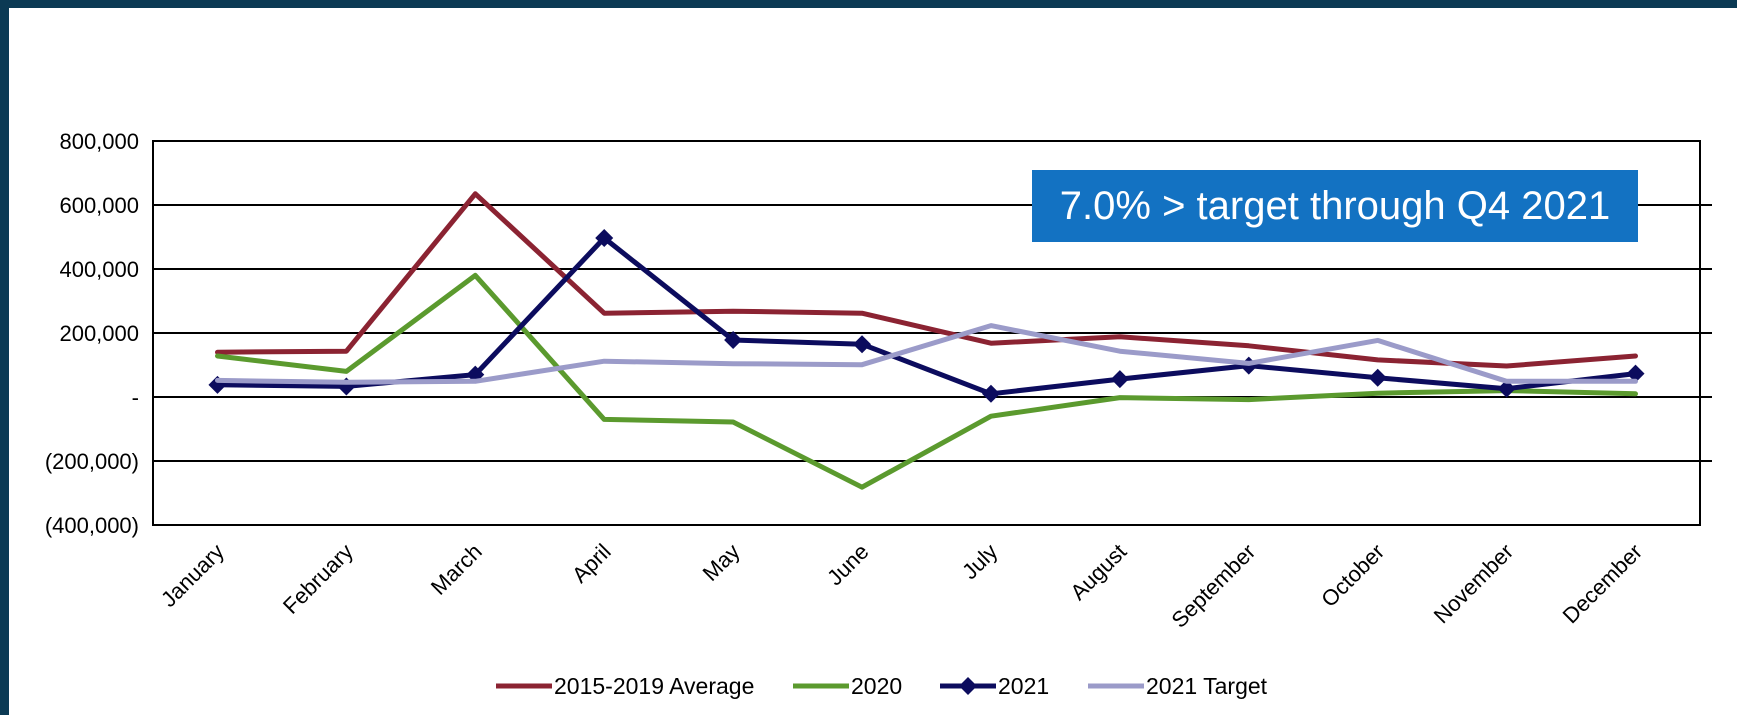 The width and height of the screenshot is (1737, 715). What do you see at coordinates (862, 344) in the screenshot?
I see `data-point-2021-june` at bounding box center [862, 344].